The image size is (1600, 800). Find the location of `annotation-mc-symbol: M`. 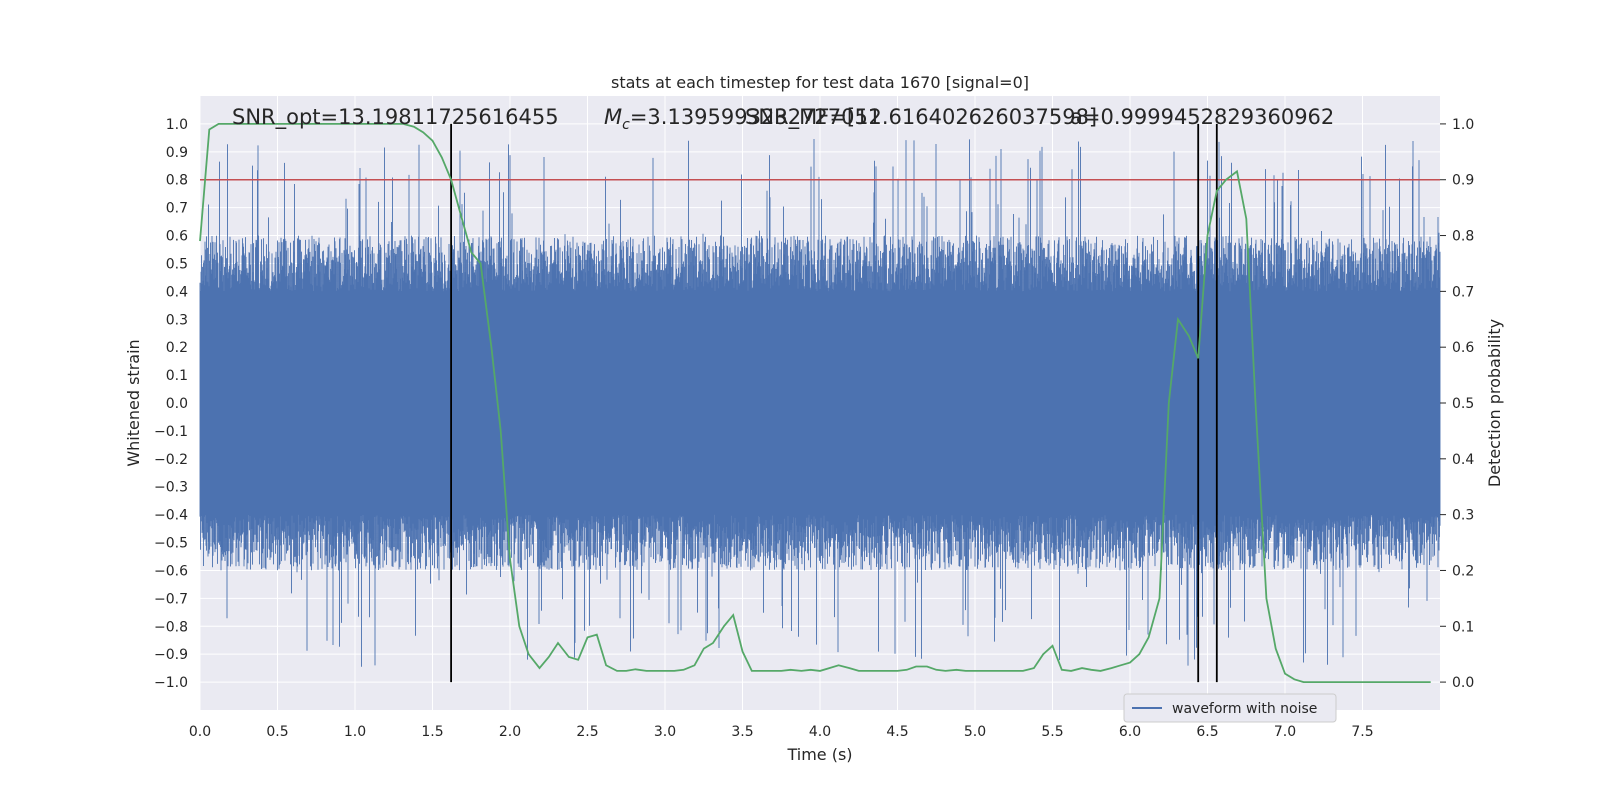

annotation-mc-symbol: M is located at coordinates (613, 117).